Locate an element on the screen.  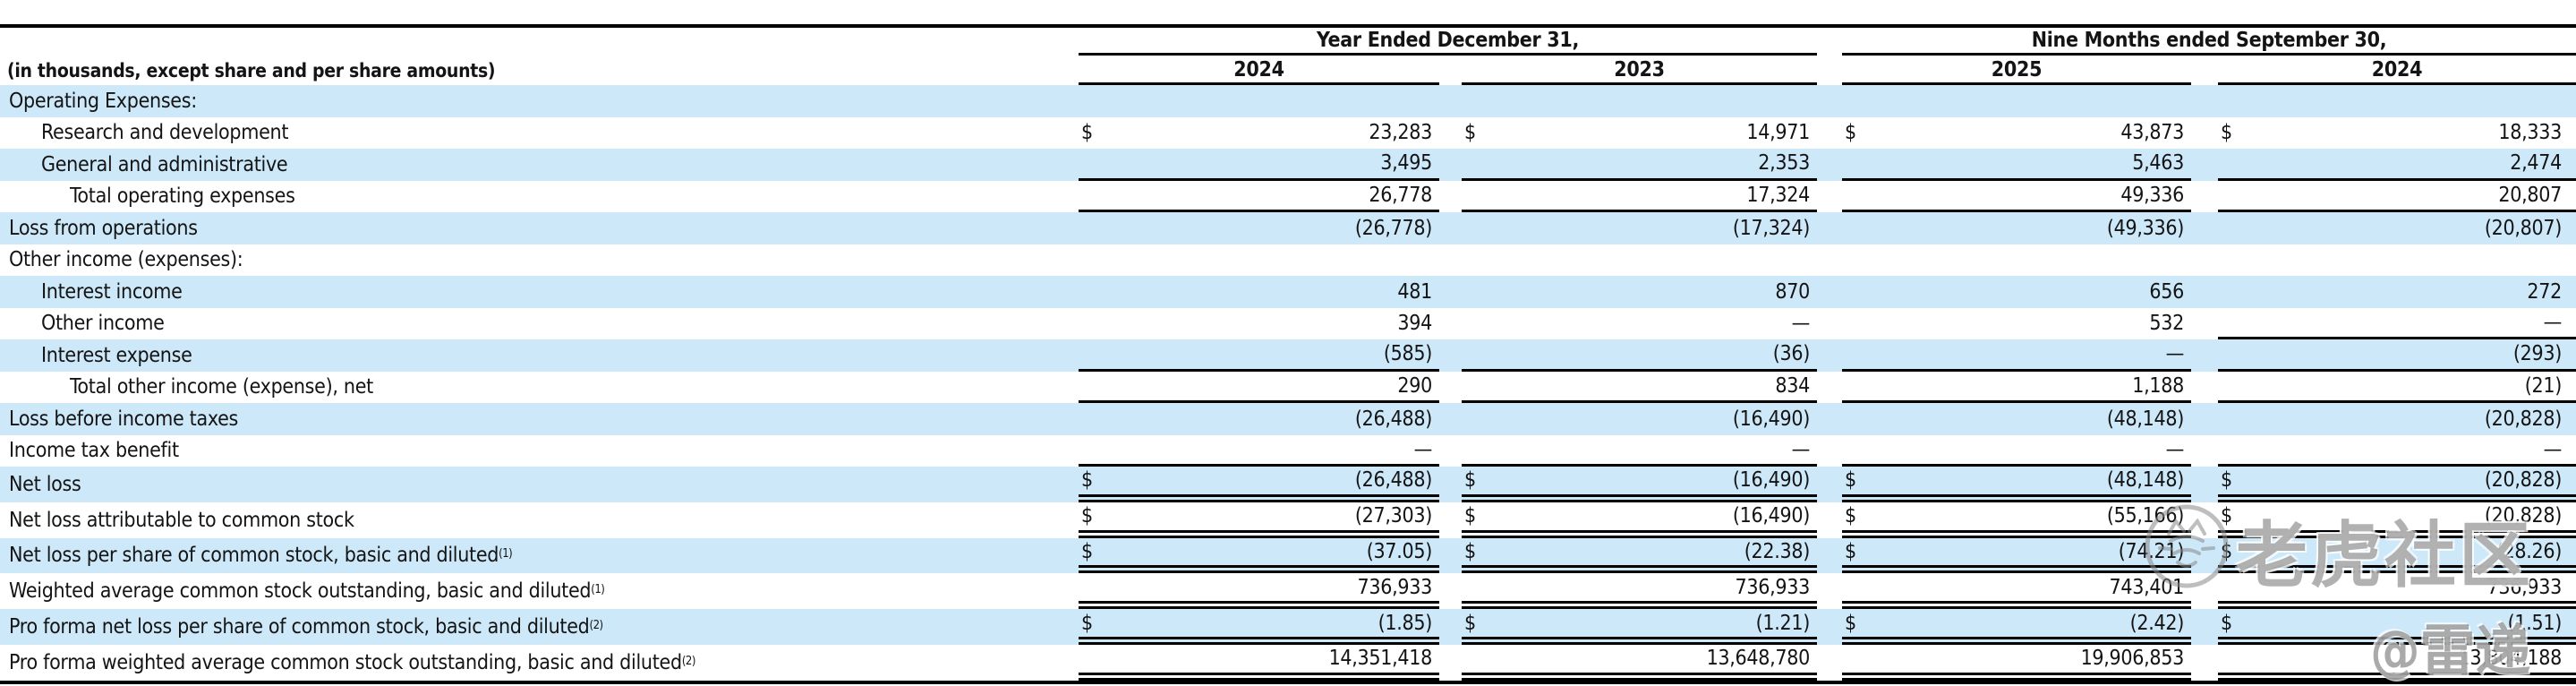
cell-nine-months-2024: (293) is located at coordinates (2397, 355).